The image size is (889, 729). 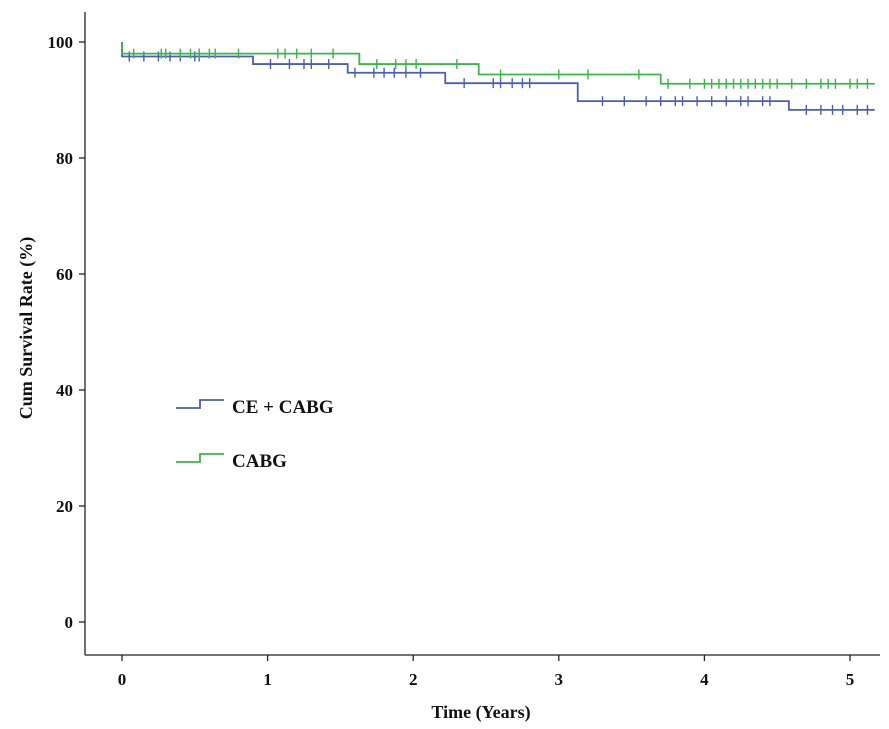 What do you see at coordinates (200, 404) in the screenshot?
I see `legend-swatch-ce-cabg` at bounding box center [200, 404].